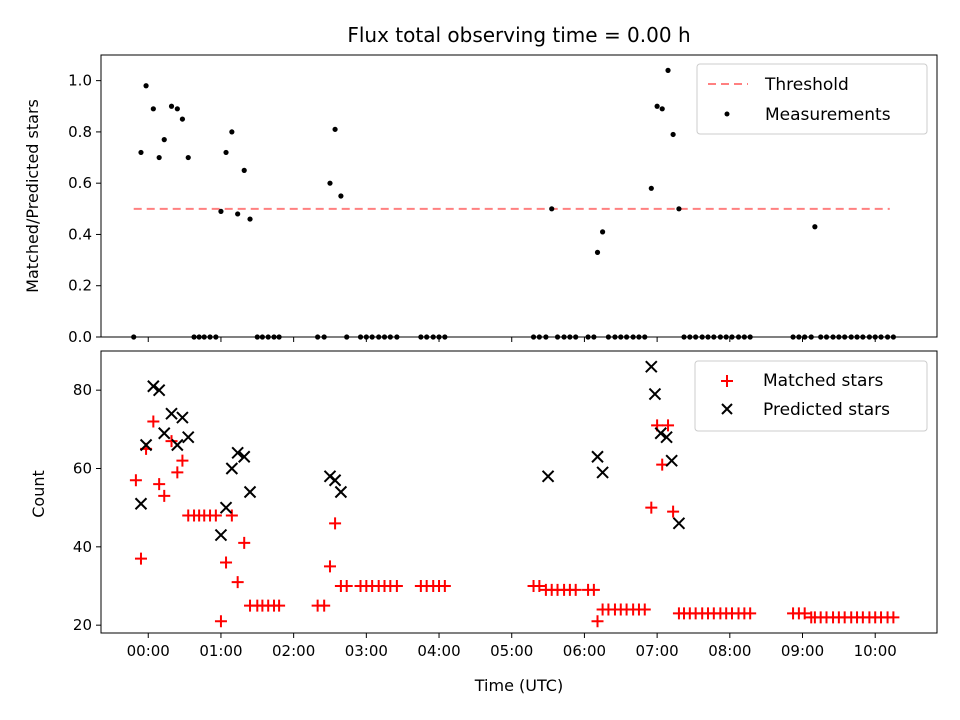 The height and width of the screenshot is (720, 960). Describe the element at coordinates (293, 651) in the screenshot. I see `x-tick-label: 02:00` at that location.